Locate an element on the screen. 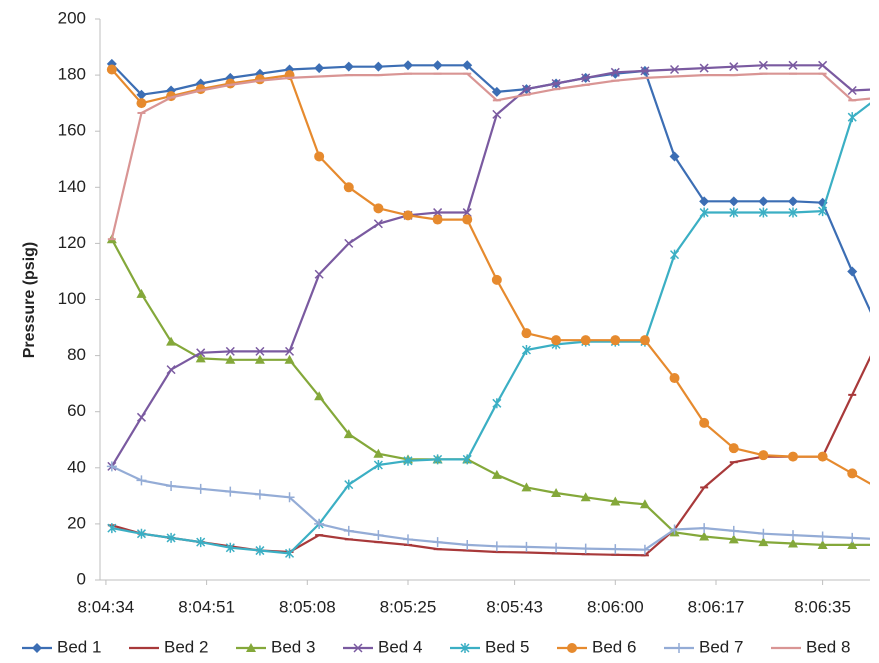  legend-label: Bed 8 is located at coordinates (828, 646).